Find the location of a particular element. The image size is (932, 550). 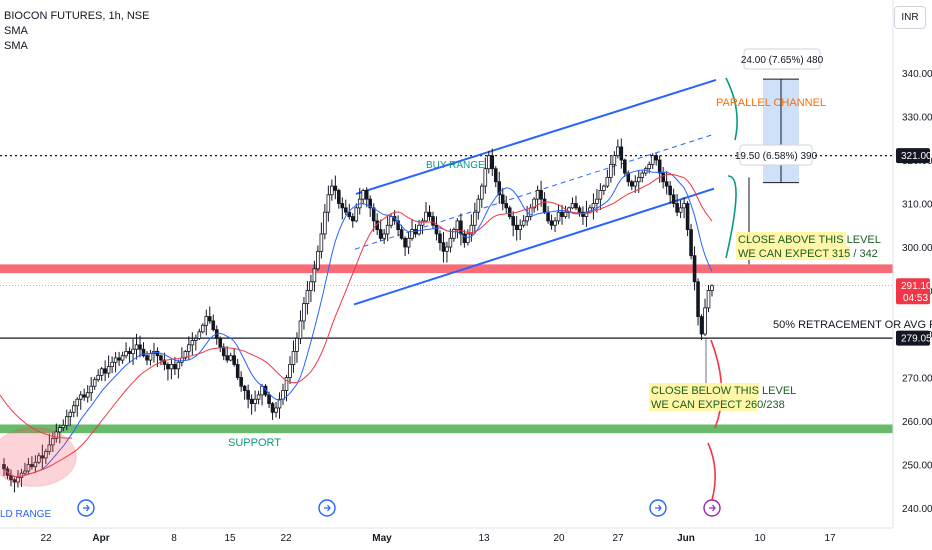

event-icon is located at coordinates (86, 508).